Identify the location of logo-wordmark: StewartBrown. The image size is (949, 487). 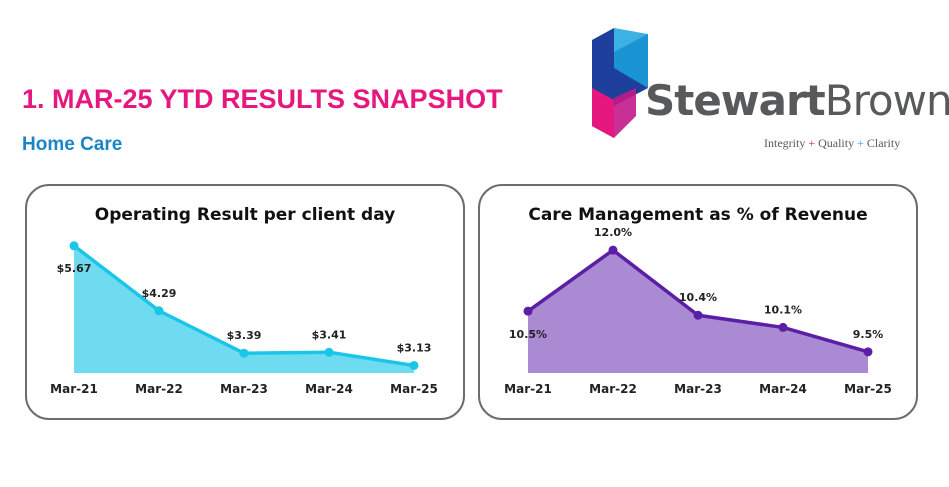
(797, 100).